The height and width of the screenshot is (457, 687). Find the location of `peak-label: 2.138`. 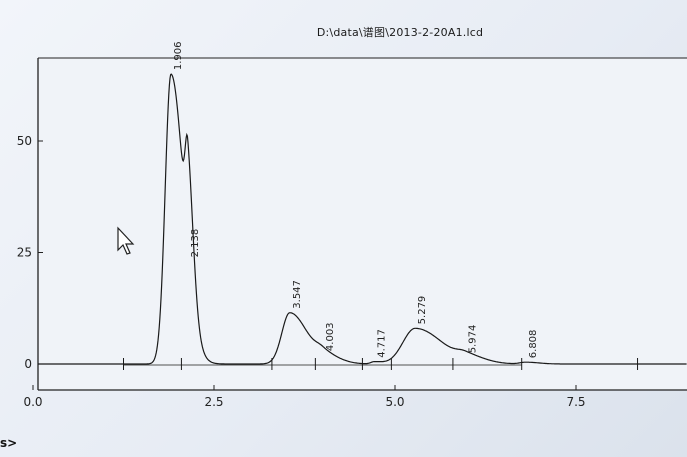

peak-label: 2.138 is located at coordinates (195, 243).